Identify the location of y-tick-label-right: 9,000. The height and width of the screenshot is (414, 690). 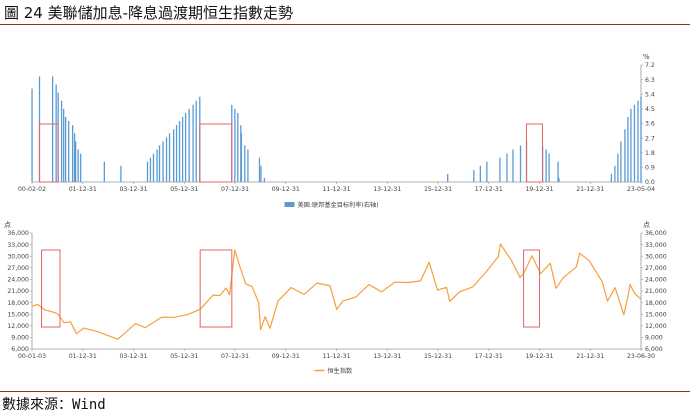
(654, 338).